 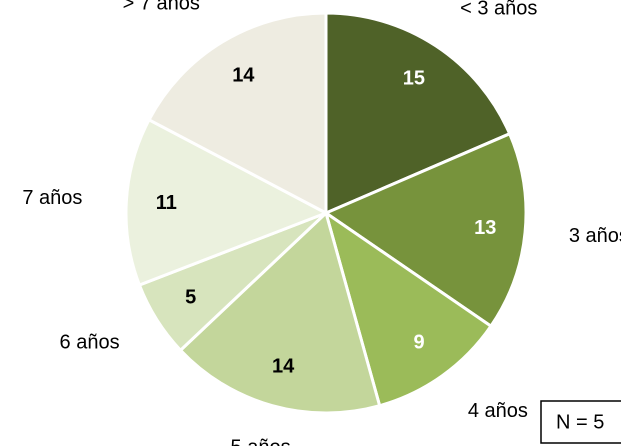 I want to click on data-label: 13, so click(x=485, y=228).